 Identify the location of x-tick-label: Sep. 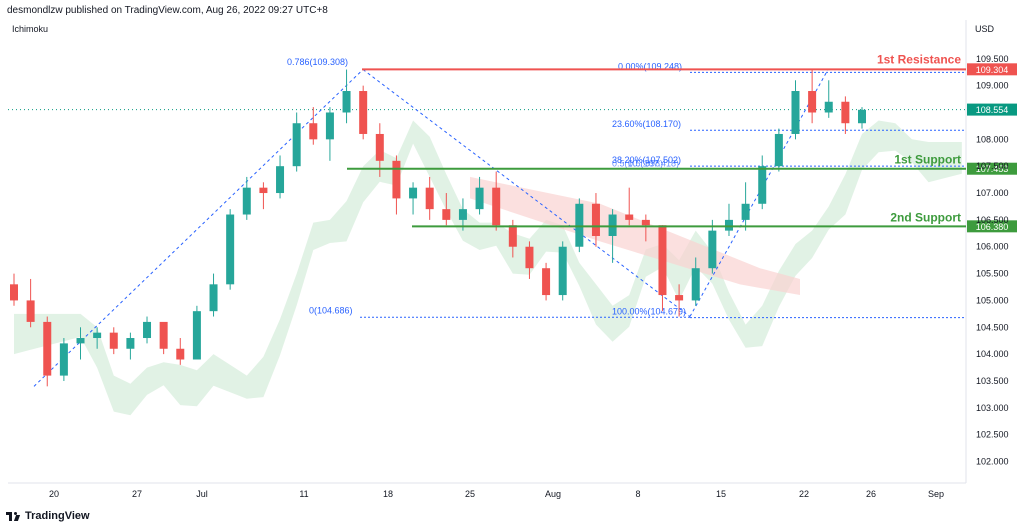
(936, 494).